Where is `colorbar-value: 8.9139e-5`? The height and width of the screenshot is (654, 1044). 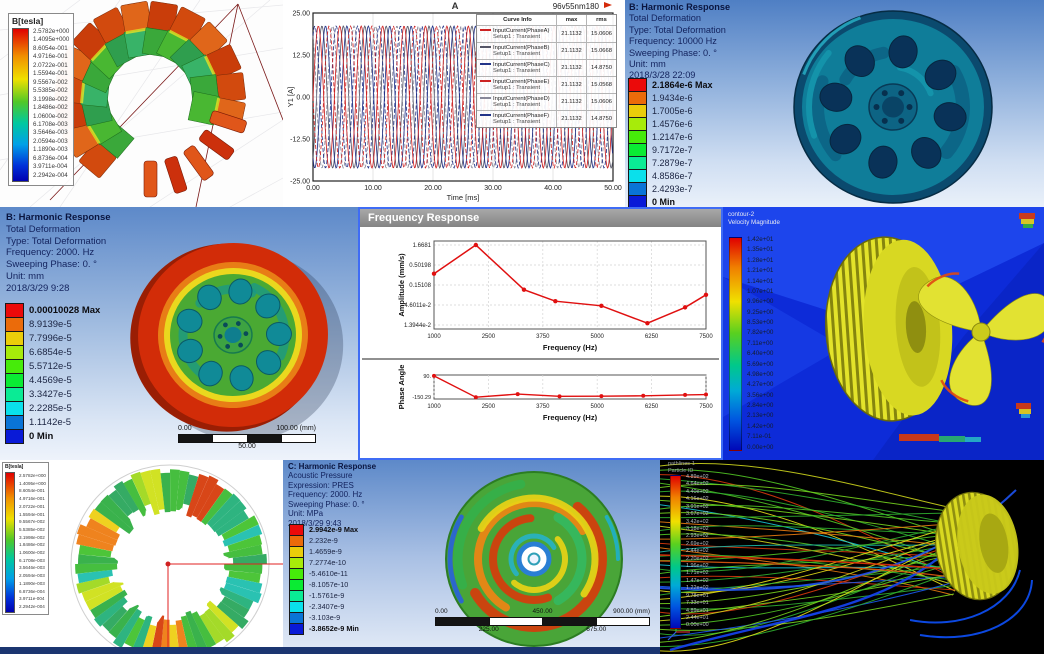
colorbar-value: 8.9139e-5 is located at coordinates (50, 324).